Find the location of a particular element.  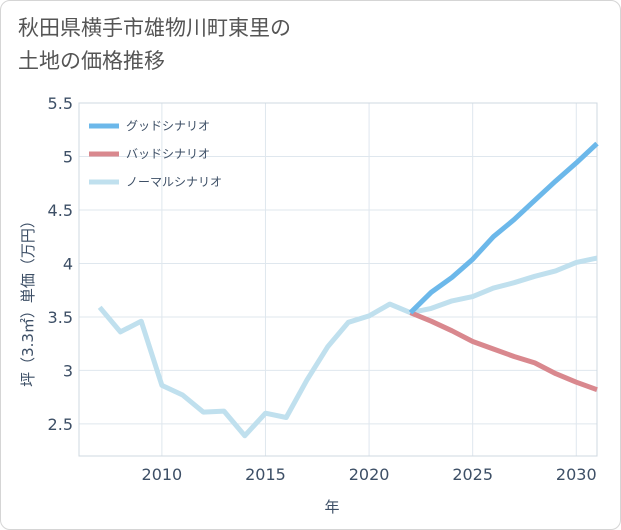

x-tick-label: 2015 is located at coordinates (265, 474).